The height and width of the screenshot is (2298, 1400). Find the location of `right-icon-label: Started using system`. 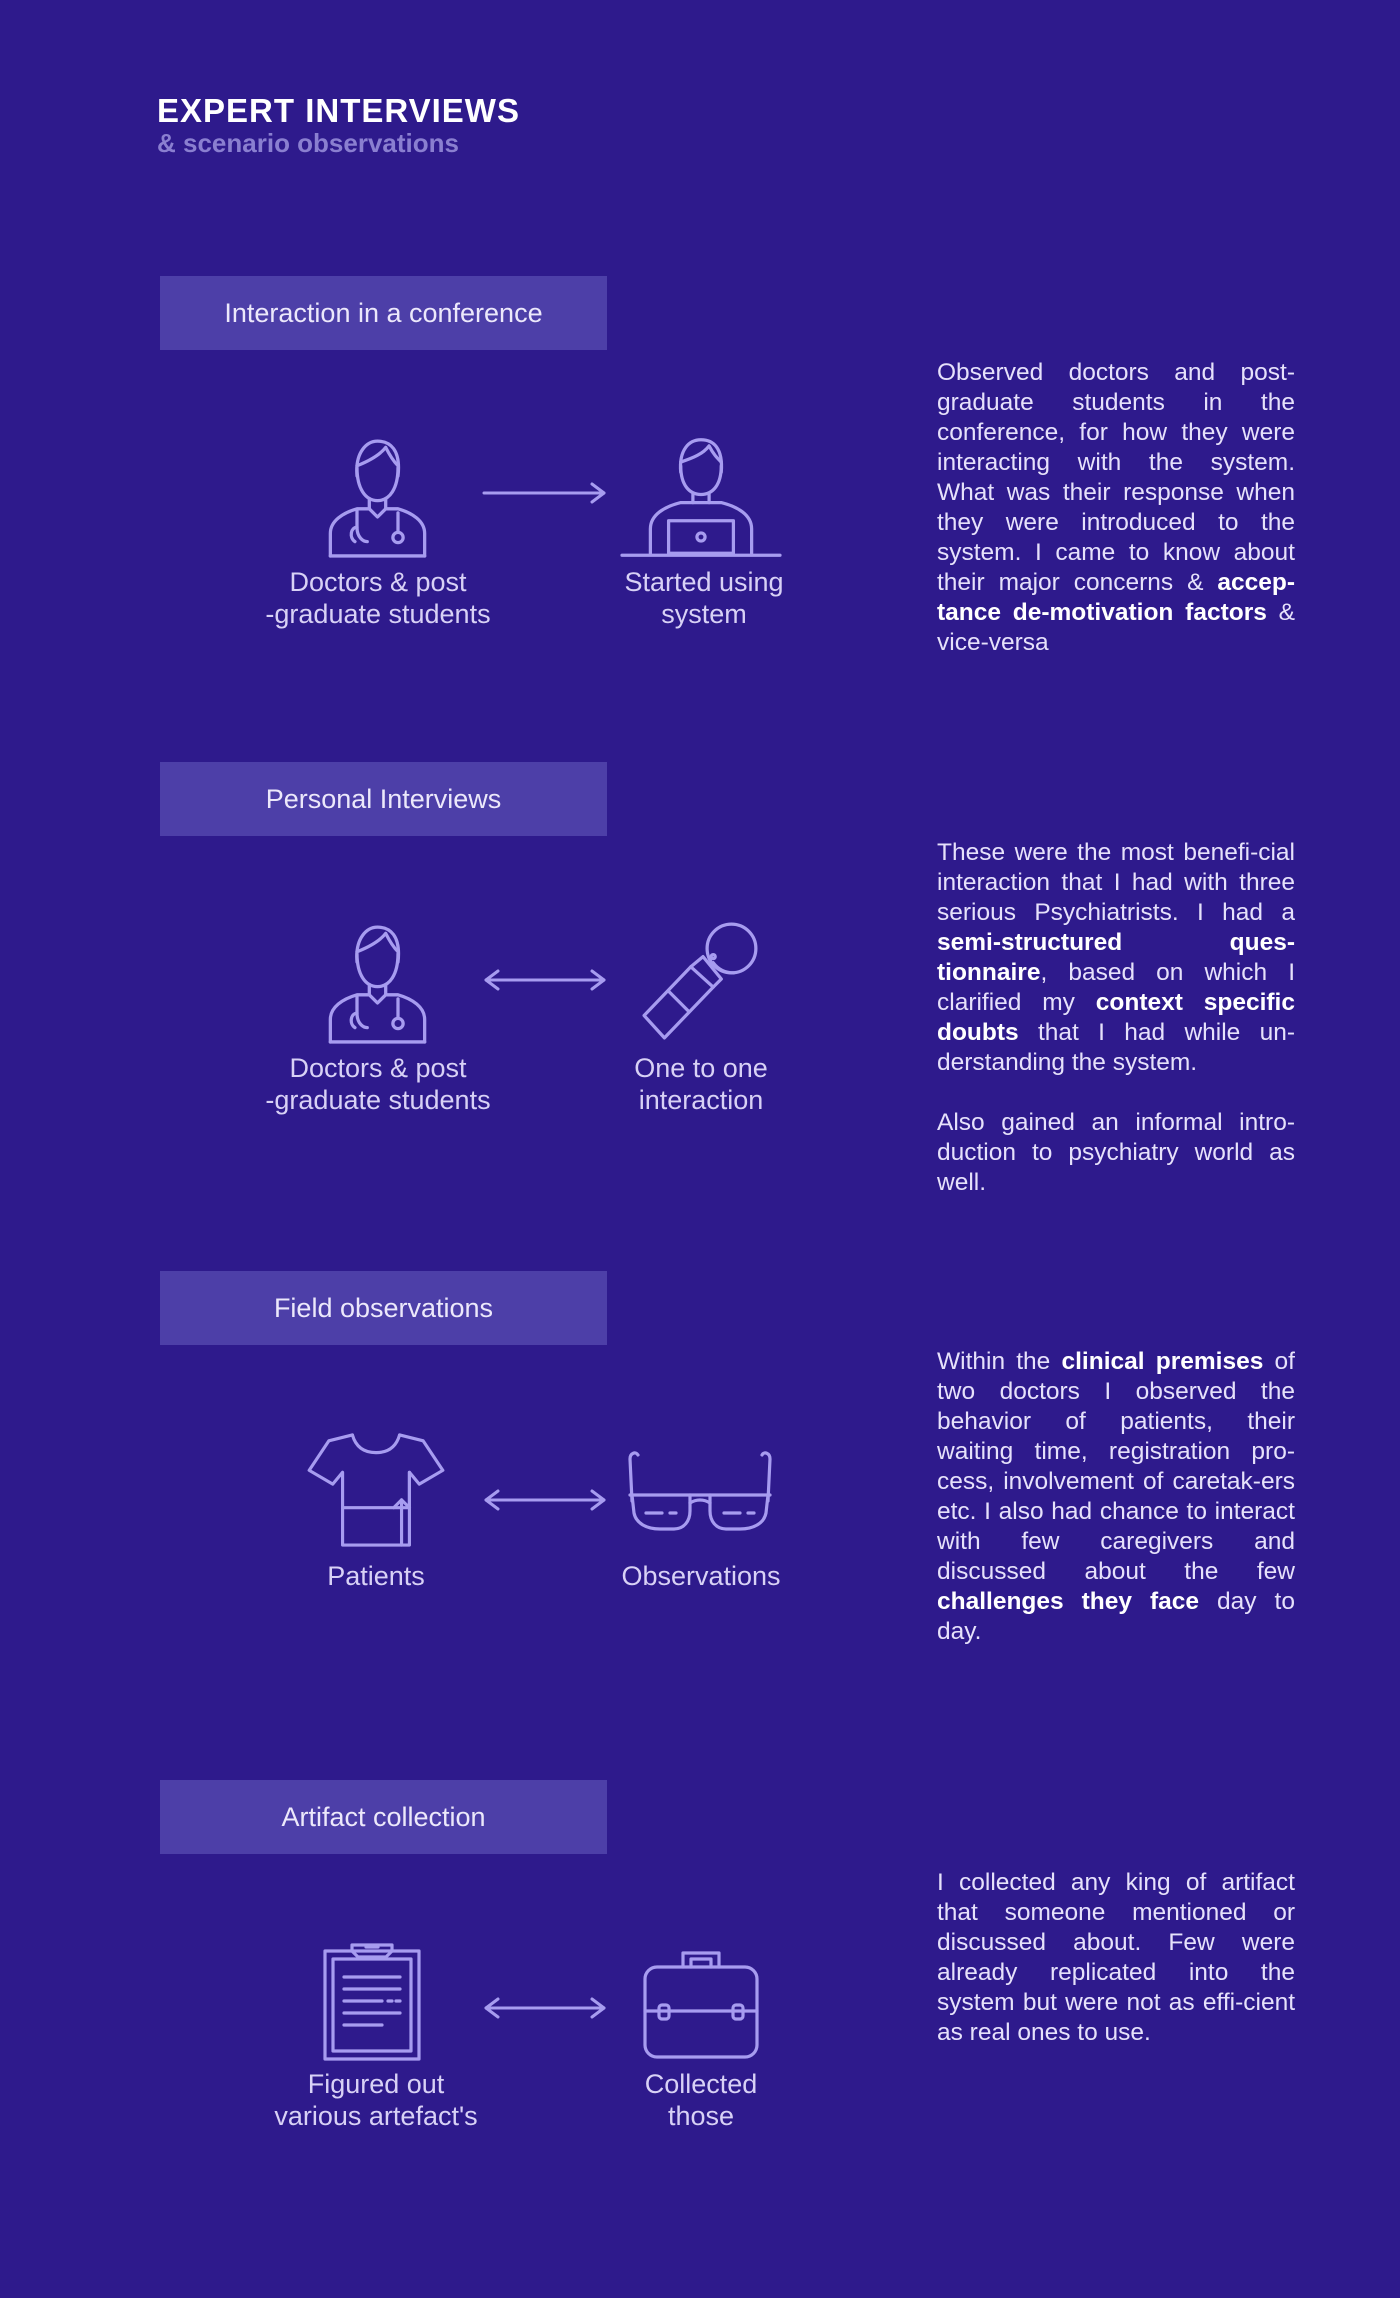

right-icon-label: Started using system is located at coordinates (704, 598).